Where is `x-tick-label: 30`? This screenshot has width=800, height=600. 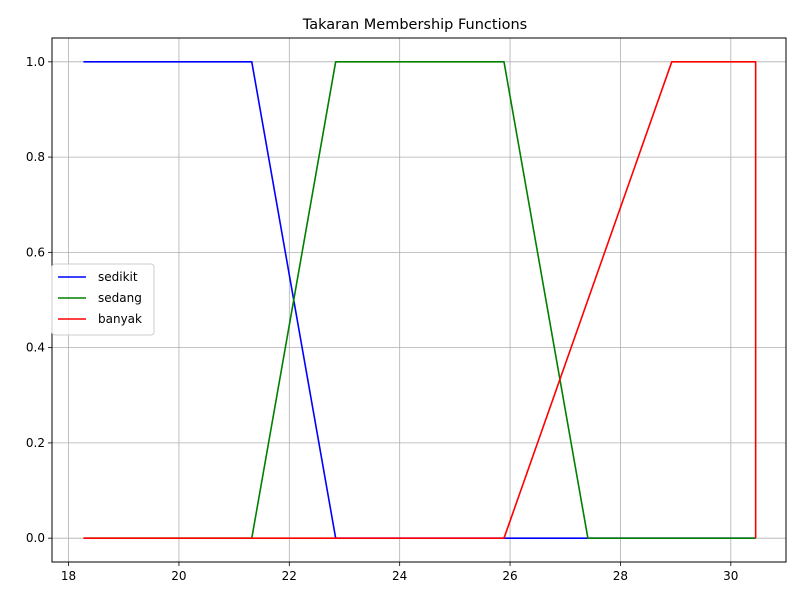 x-tick-label: 30 is located at coordinates (730, 576).